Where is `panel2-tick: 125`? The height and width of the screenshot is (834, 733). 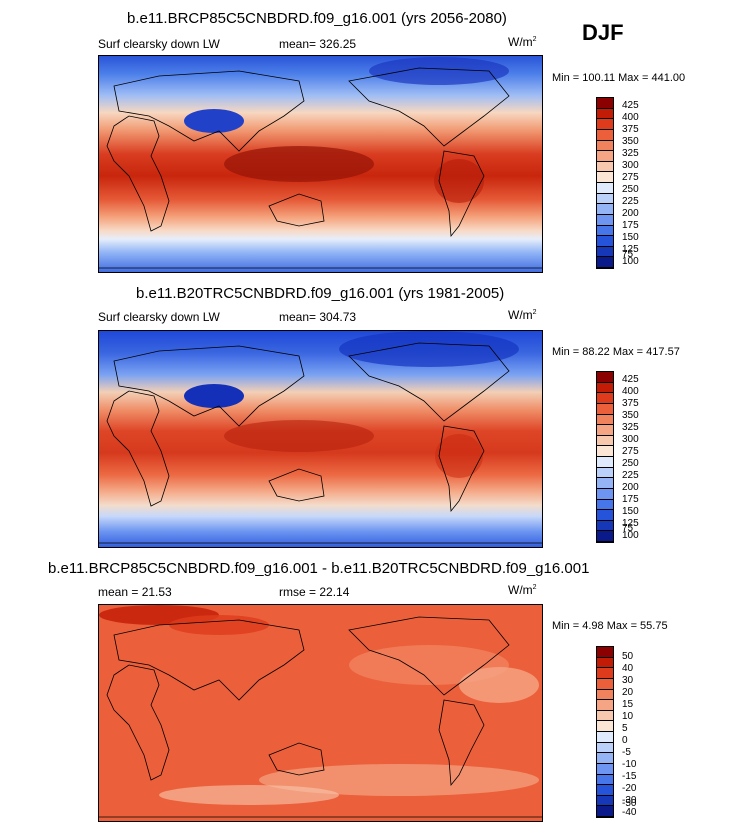
panel2-tick: 125 is located at coordinates (630, 523).